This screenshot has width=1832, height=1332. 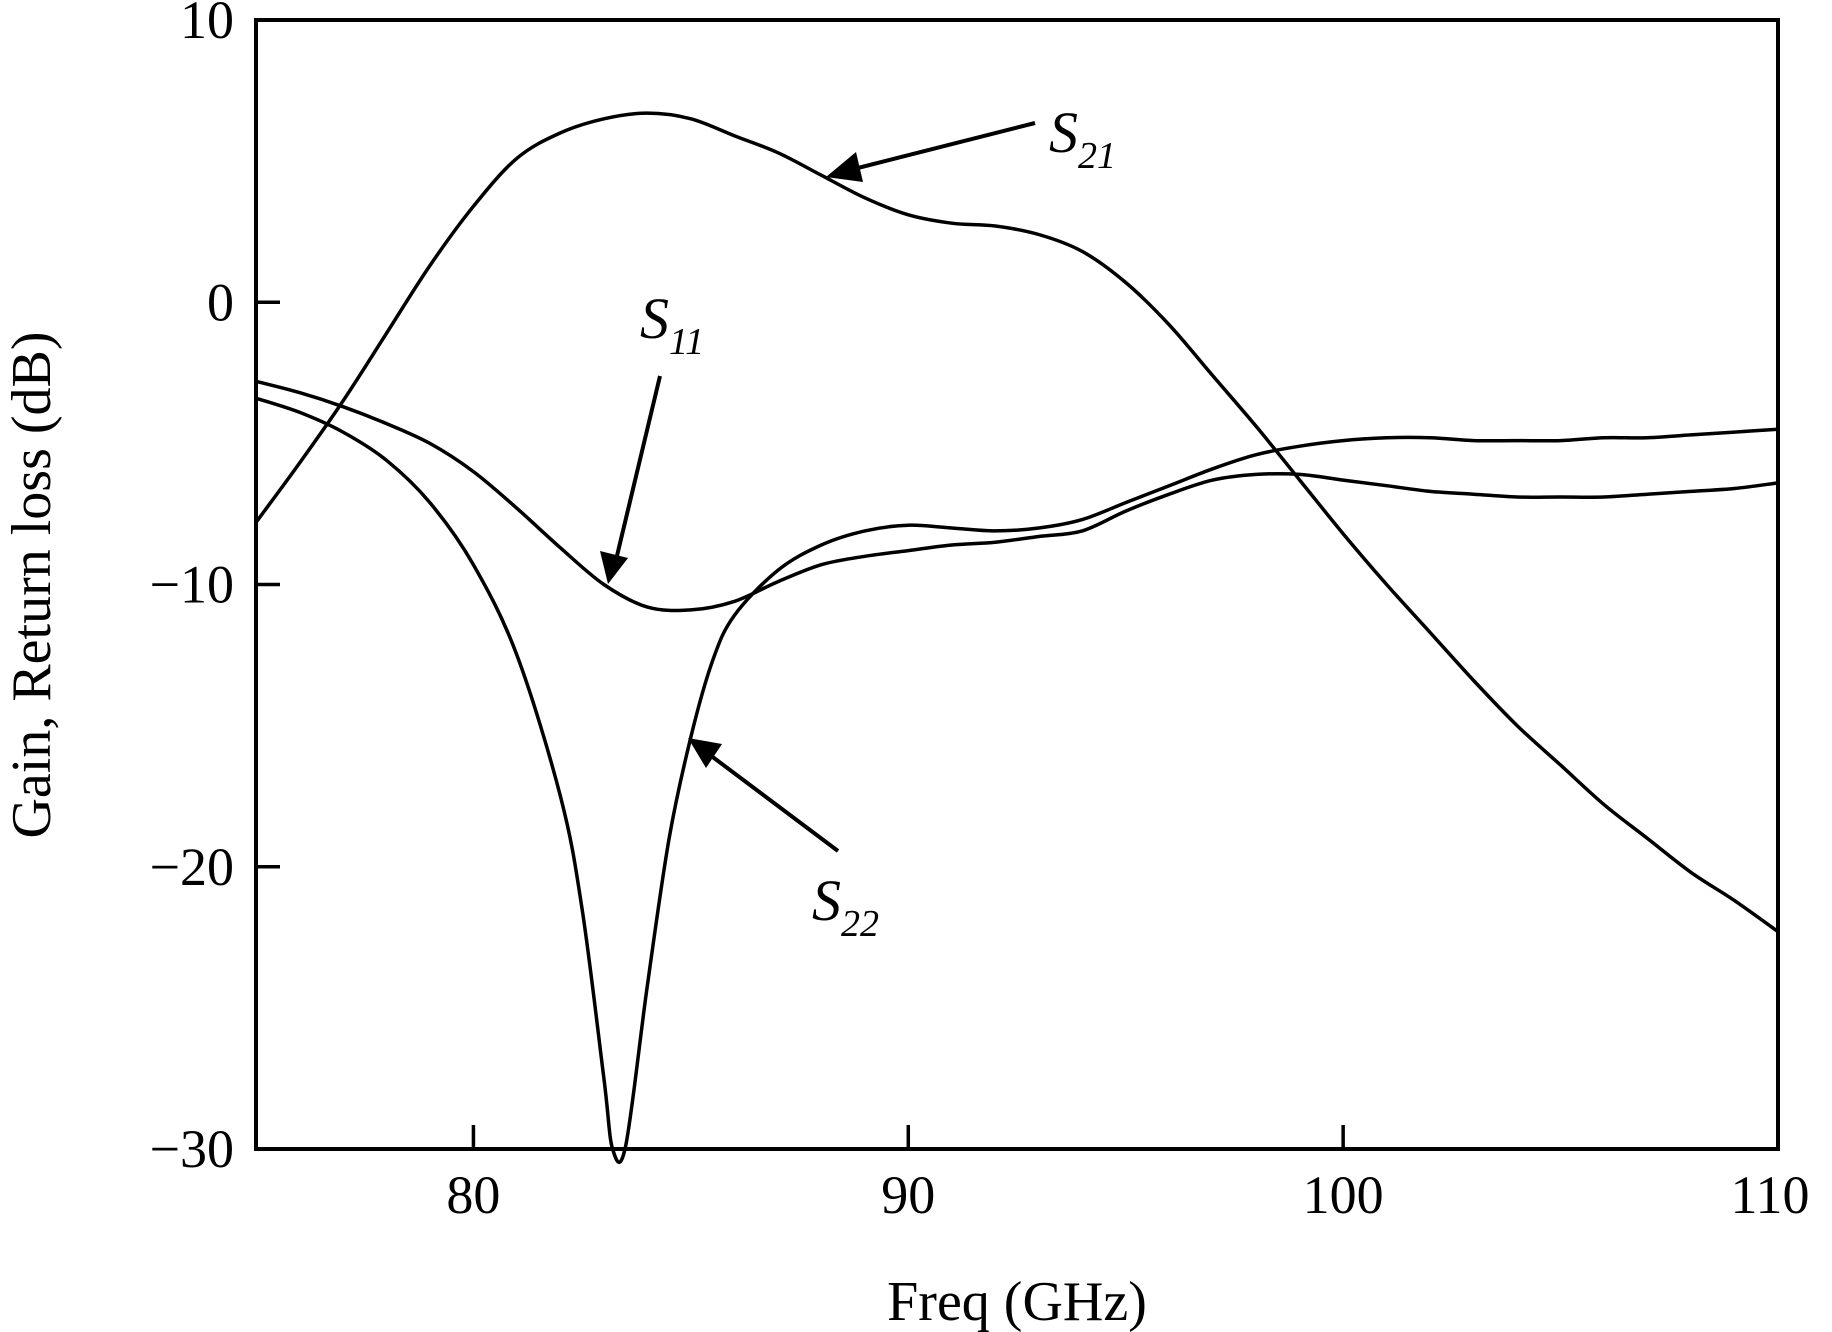 I want to click on series-line-s11, so click(x=1017, y=496).